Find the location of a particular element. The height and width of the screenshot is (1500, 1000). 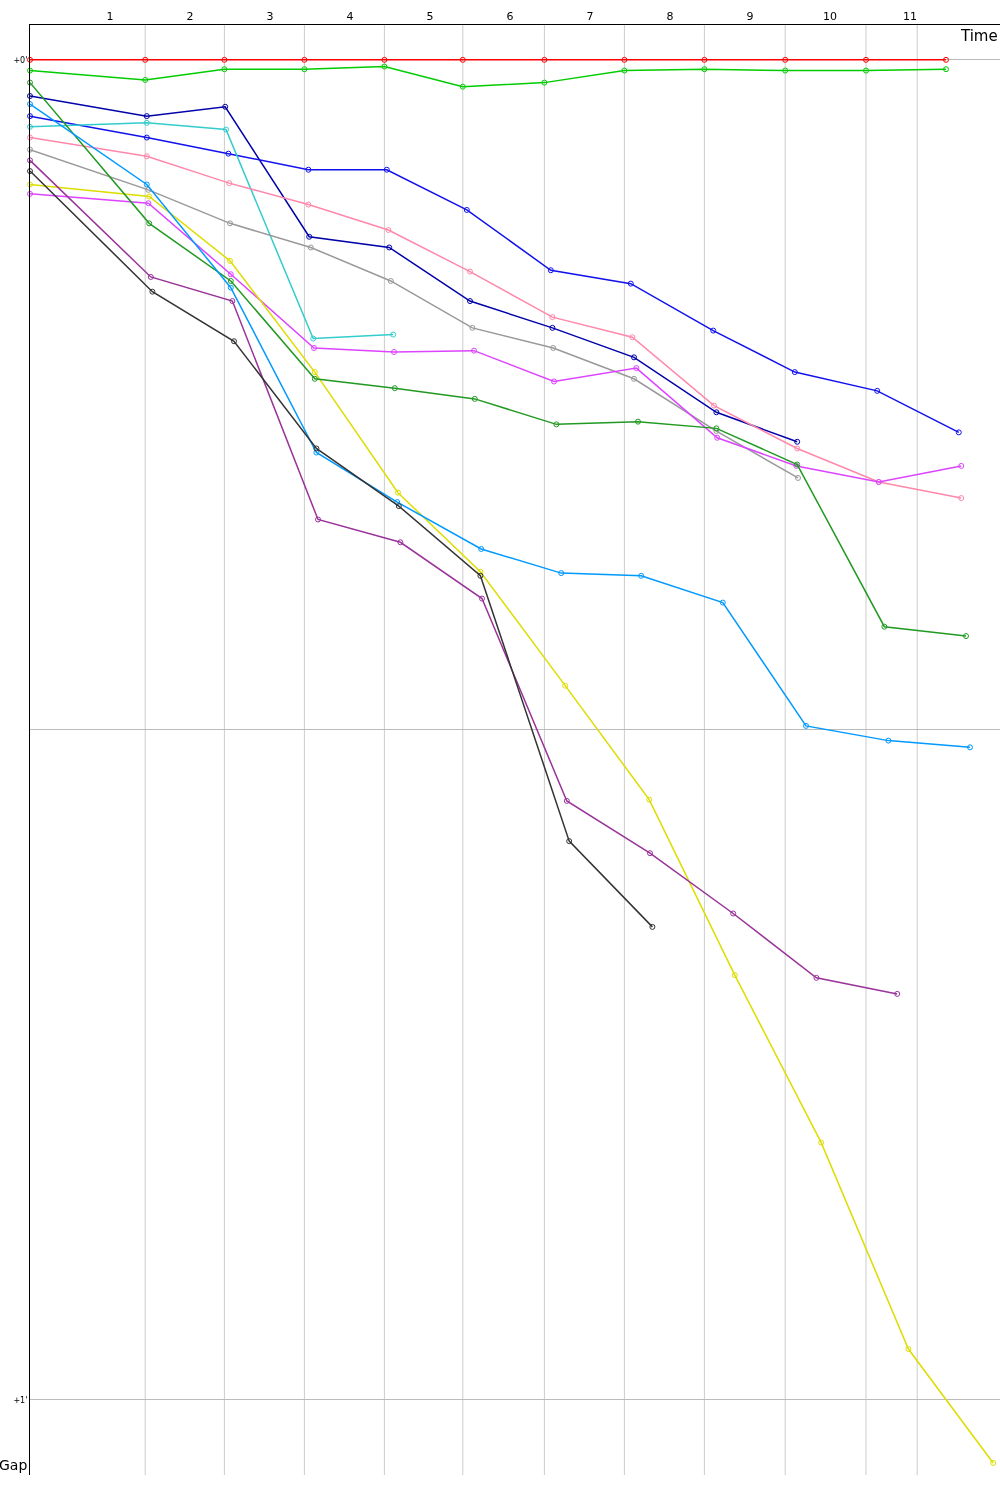

x-tick-label: 9 is located at coordinates (750, 16).